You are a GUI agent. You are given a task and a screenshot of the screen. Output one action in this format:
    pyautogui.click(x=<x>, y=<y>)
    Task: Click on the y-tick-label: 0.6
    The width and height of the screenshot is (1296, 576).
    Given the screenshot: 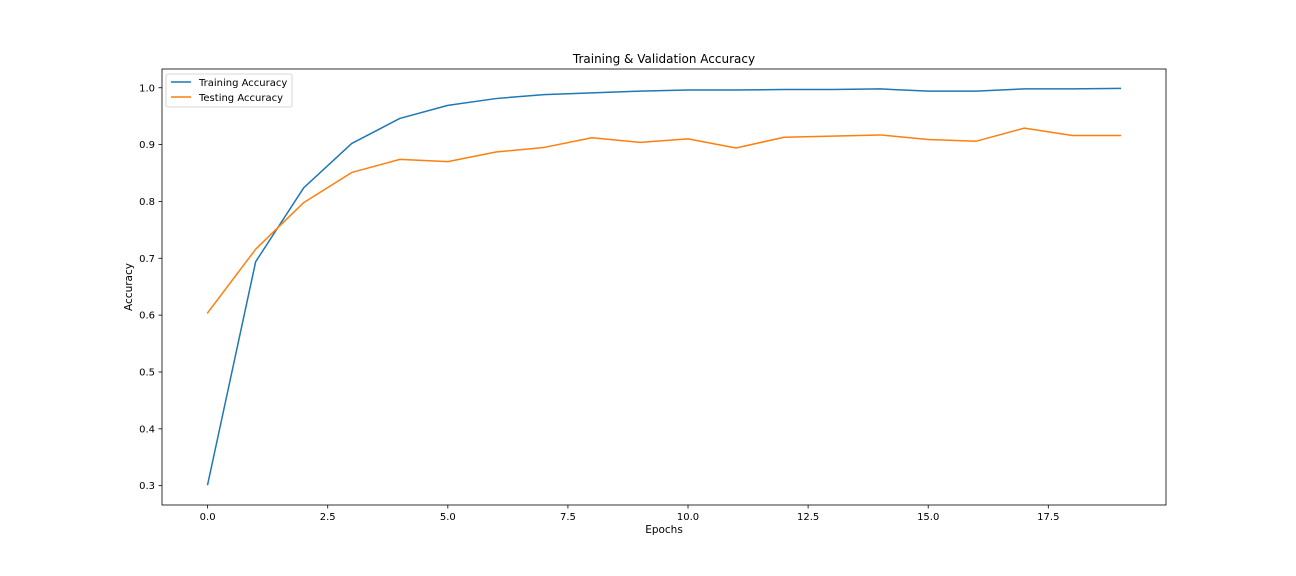 What is the action you would take?
    pyautogui.click(x=147, y=316)
    